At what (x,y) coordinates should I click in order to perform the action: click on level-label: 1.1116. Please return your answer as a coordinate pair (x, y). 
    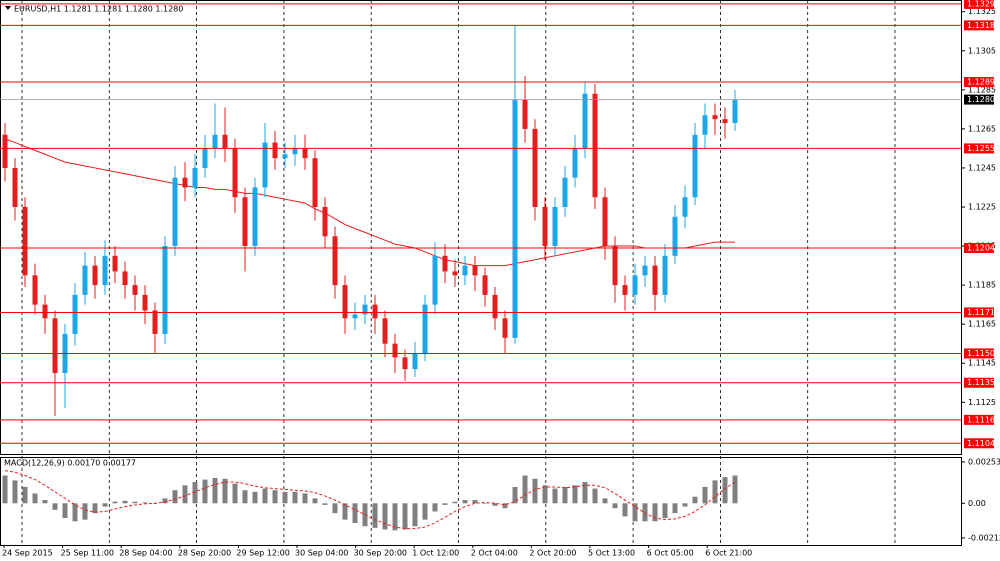
    Looking at the image, I should click on (981, 419).